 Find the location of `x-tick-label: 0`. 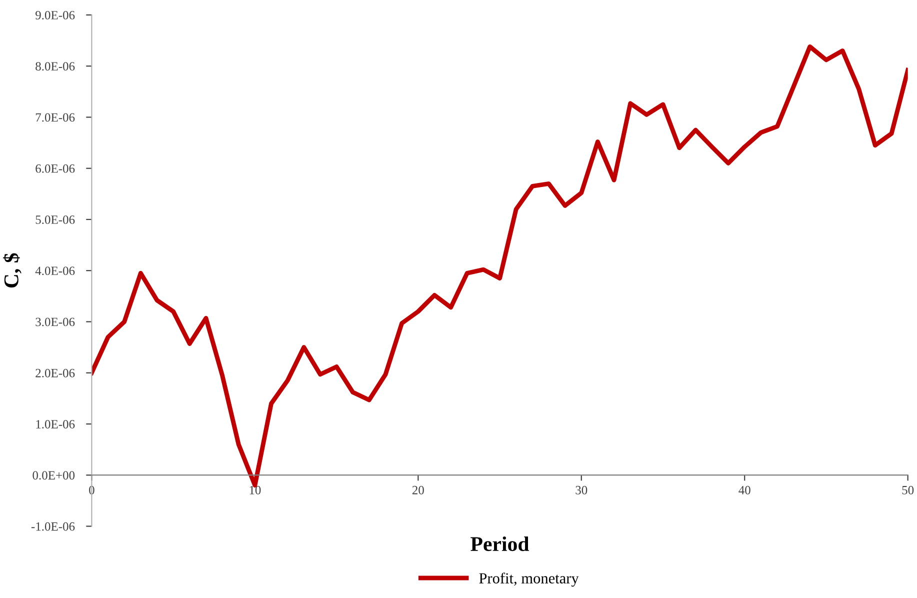

x-tick-label: 0 is located at coordinates (91, 490).